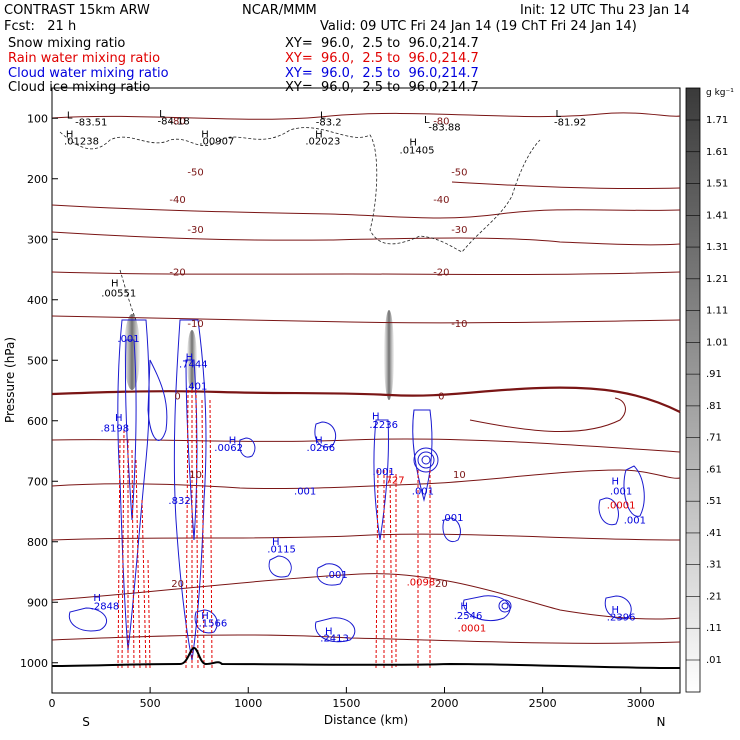 Image resolution: width=740 pixels, height=740 pixels. Describe the element at coordinates (130, 430) in the screenshot. I see `cw-plume-1b` at that location.